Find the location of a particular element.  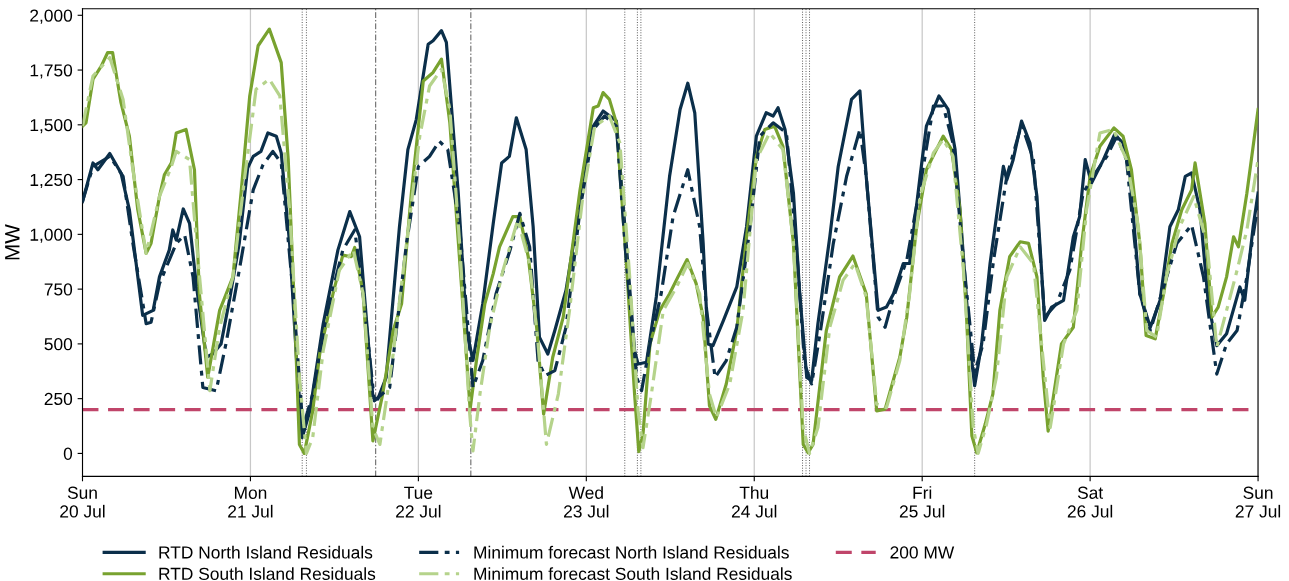

y-tick-label: 250 is located at coordinates (58, 399).